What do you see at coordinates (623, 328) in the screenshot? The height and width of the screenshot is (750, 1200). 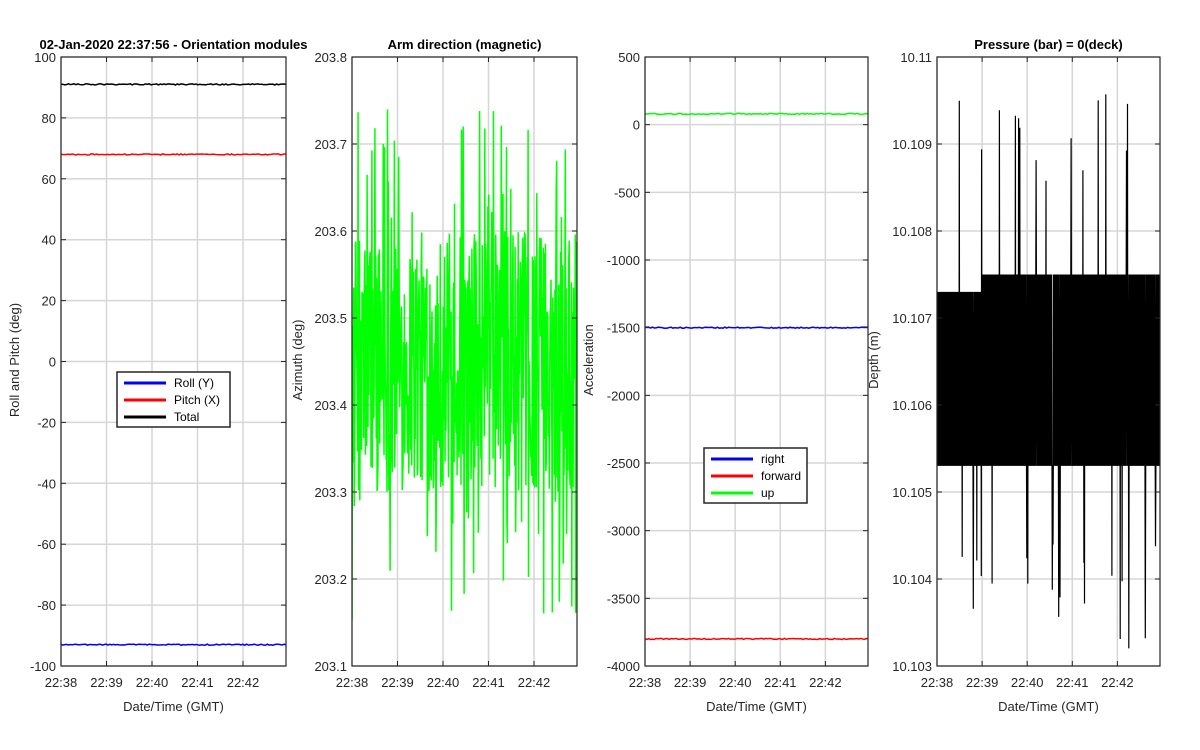 I see `y-tick-label: -1500` at bounding box center [623, 328].